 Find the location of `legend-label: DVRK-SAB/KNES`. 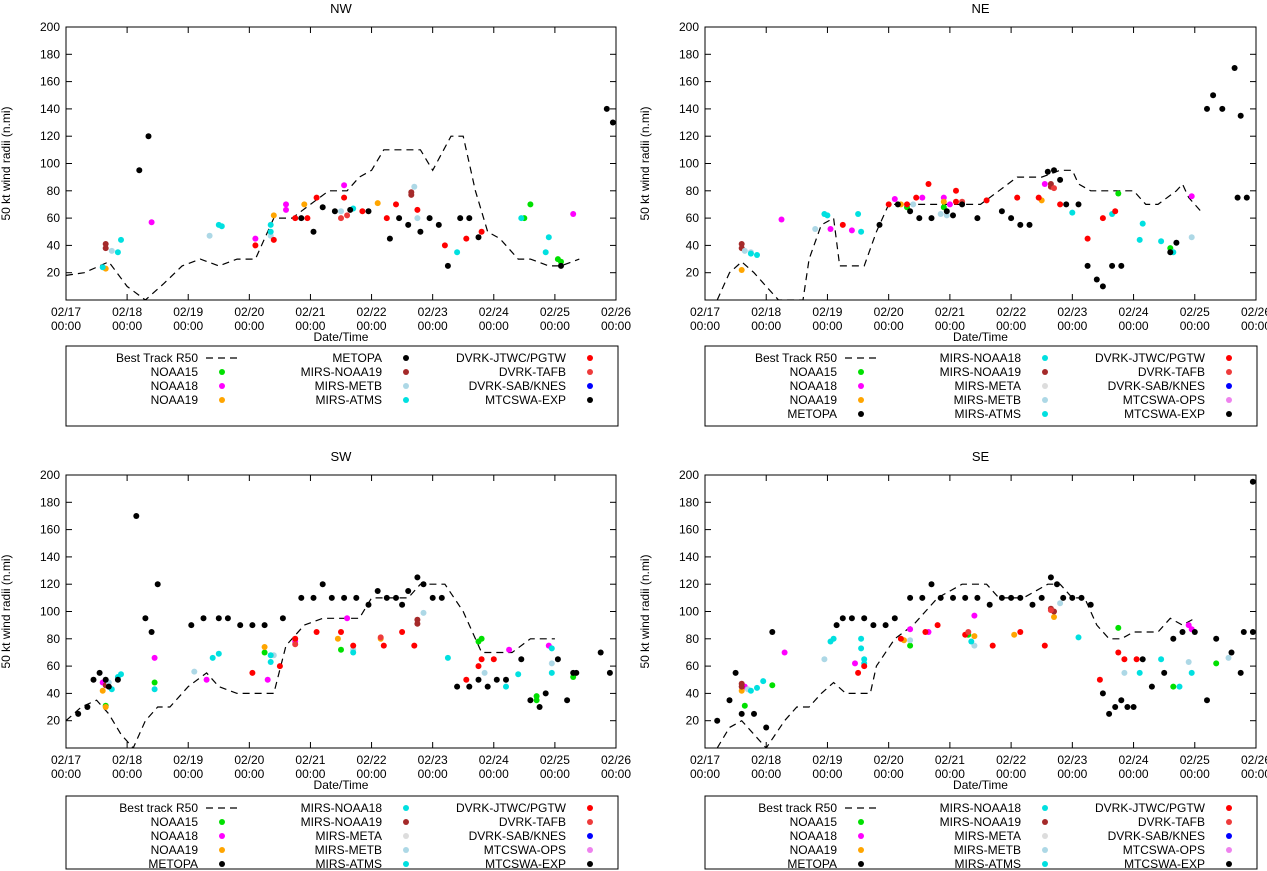

legend-label: DVRK-SAB/KNES is located at coordinates (517, 836).